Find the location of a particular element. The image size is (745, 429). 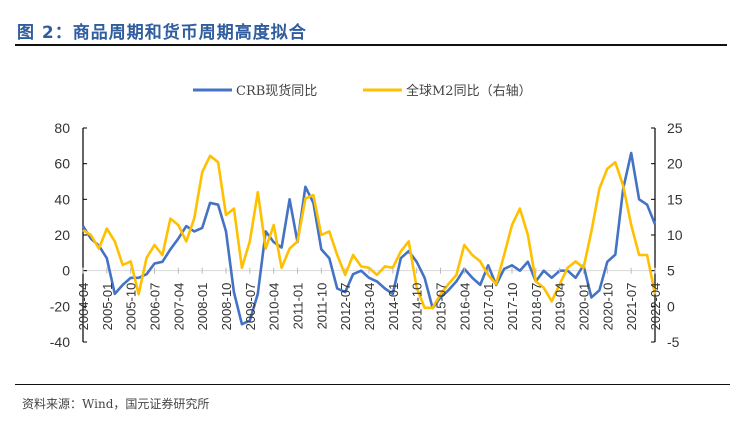

chart-legend: CRB现货同比 全球M2同比（右轴） is located at coordinates (362, 91).